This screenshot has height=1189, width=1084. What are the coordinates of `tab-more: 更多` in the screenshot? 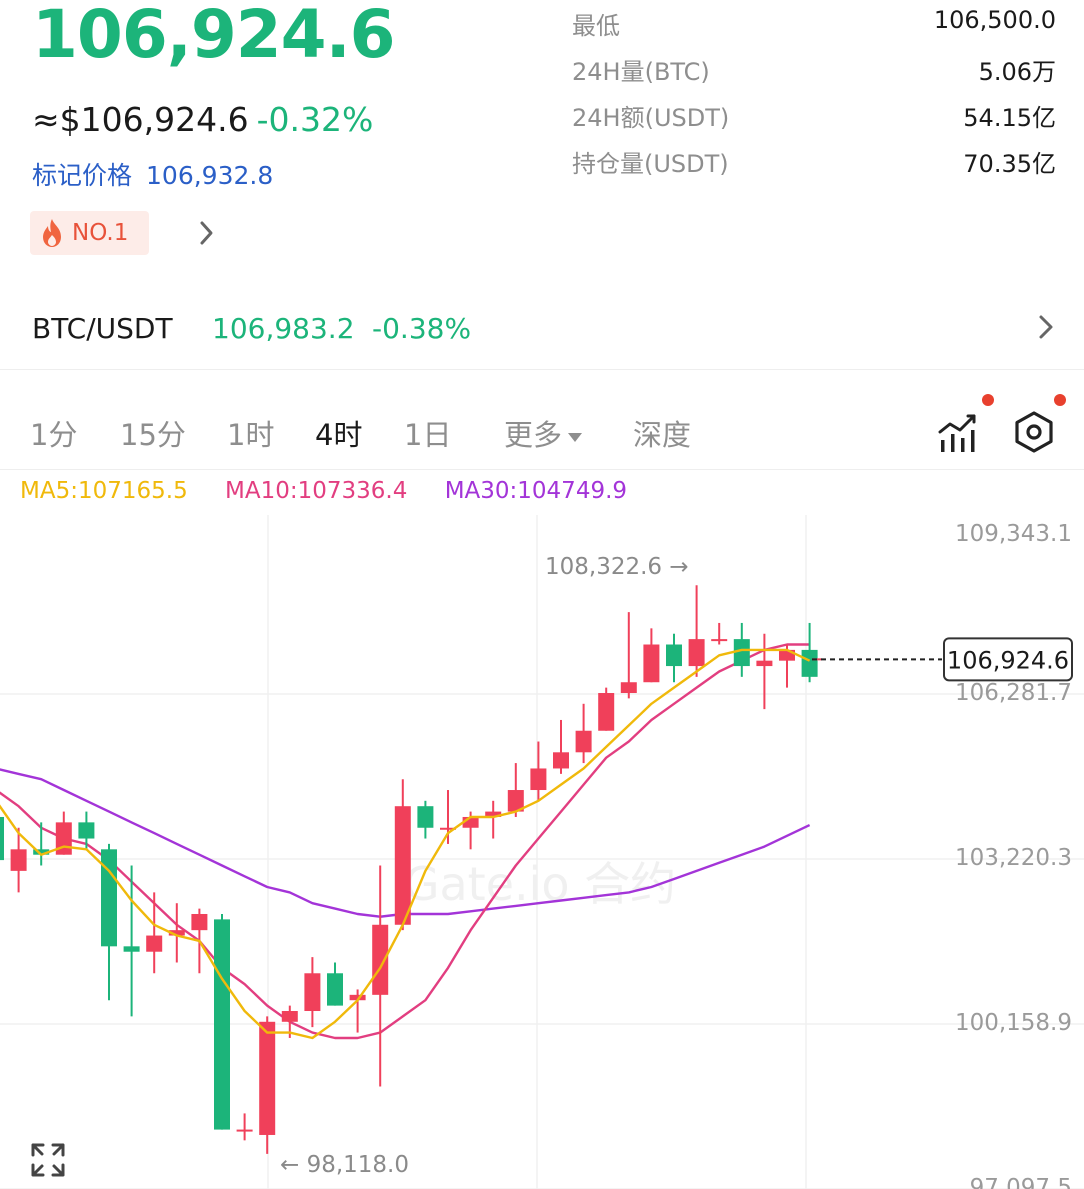 It's located at (543, 433).